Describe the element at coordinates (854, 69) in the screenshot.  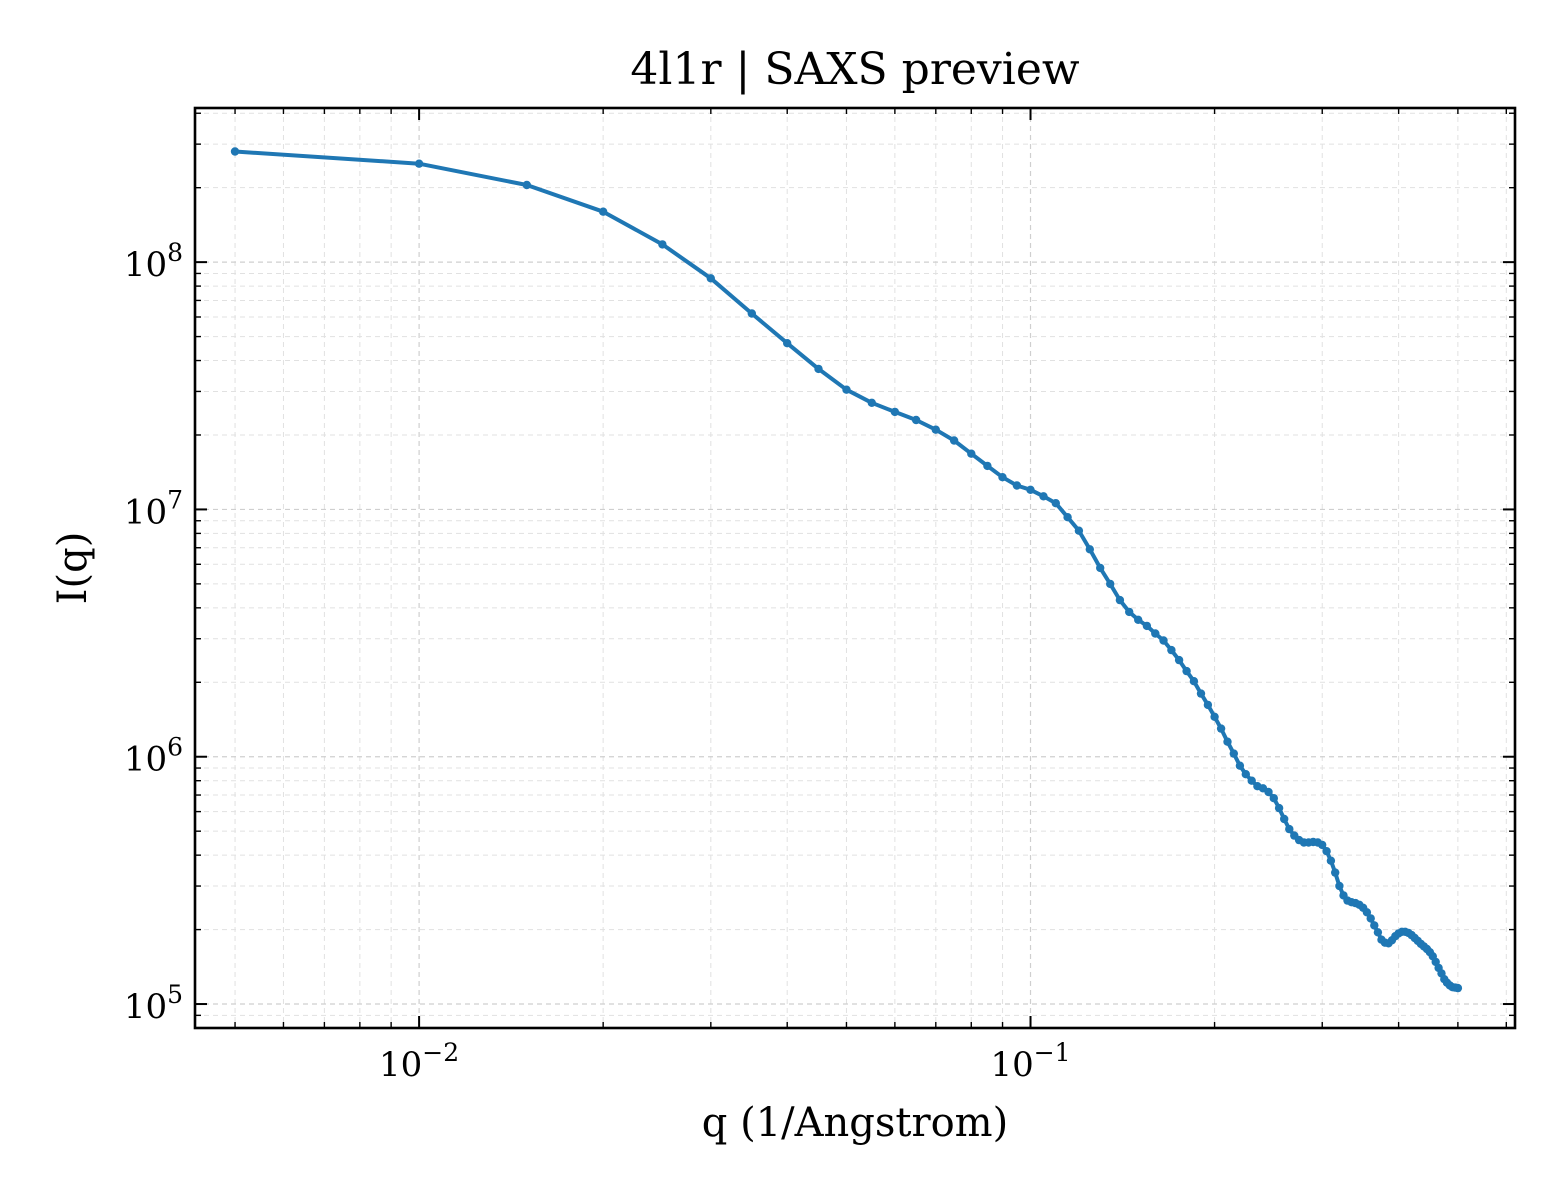
I see `chart-title: 4l1r | SAXS preview` at that location.